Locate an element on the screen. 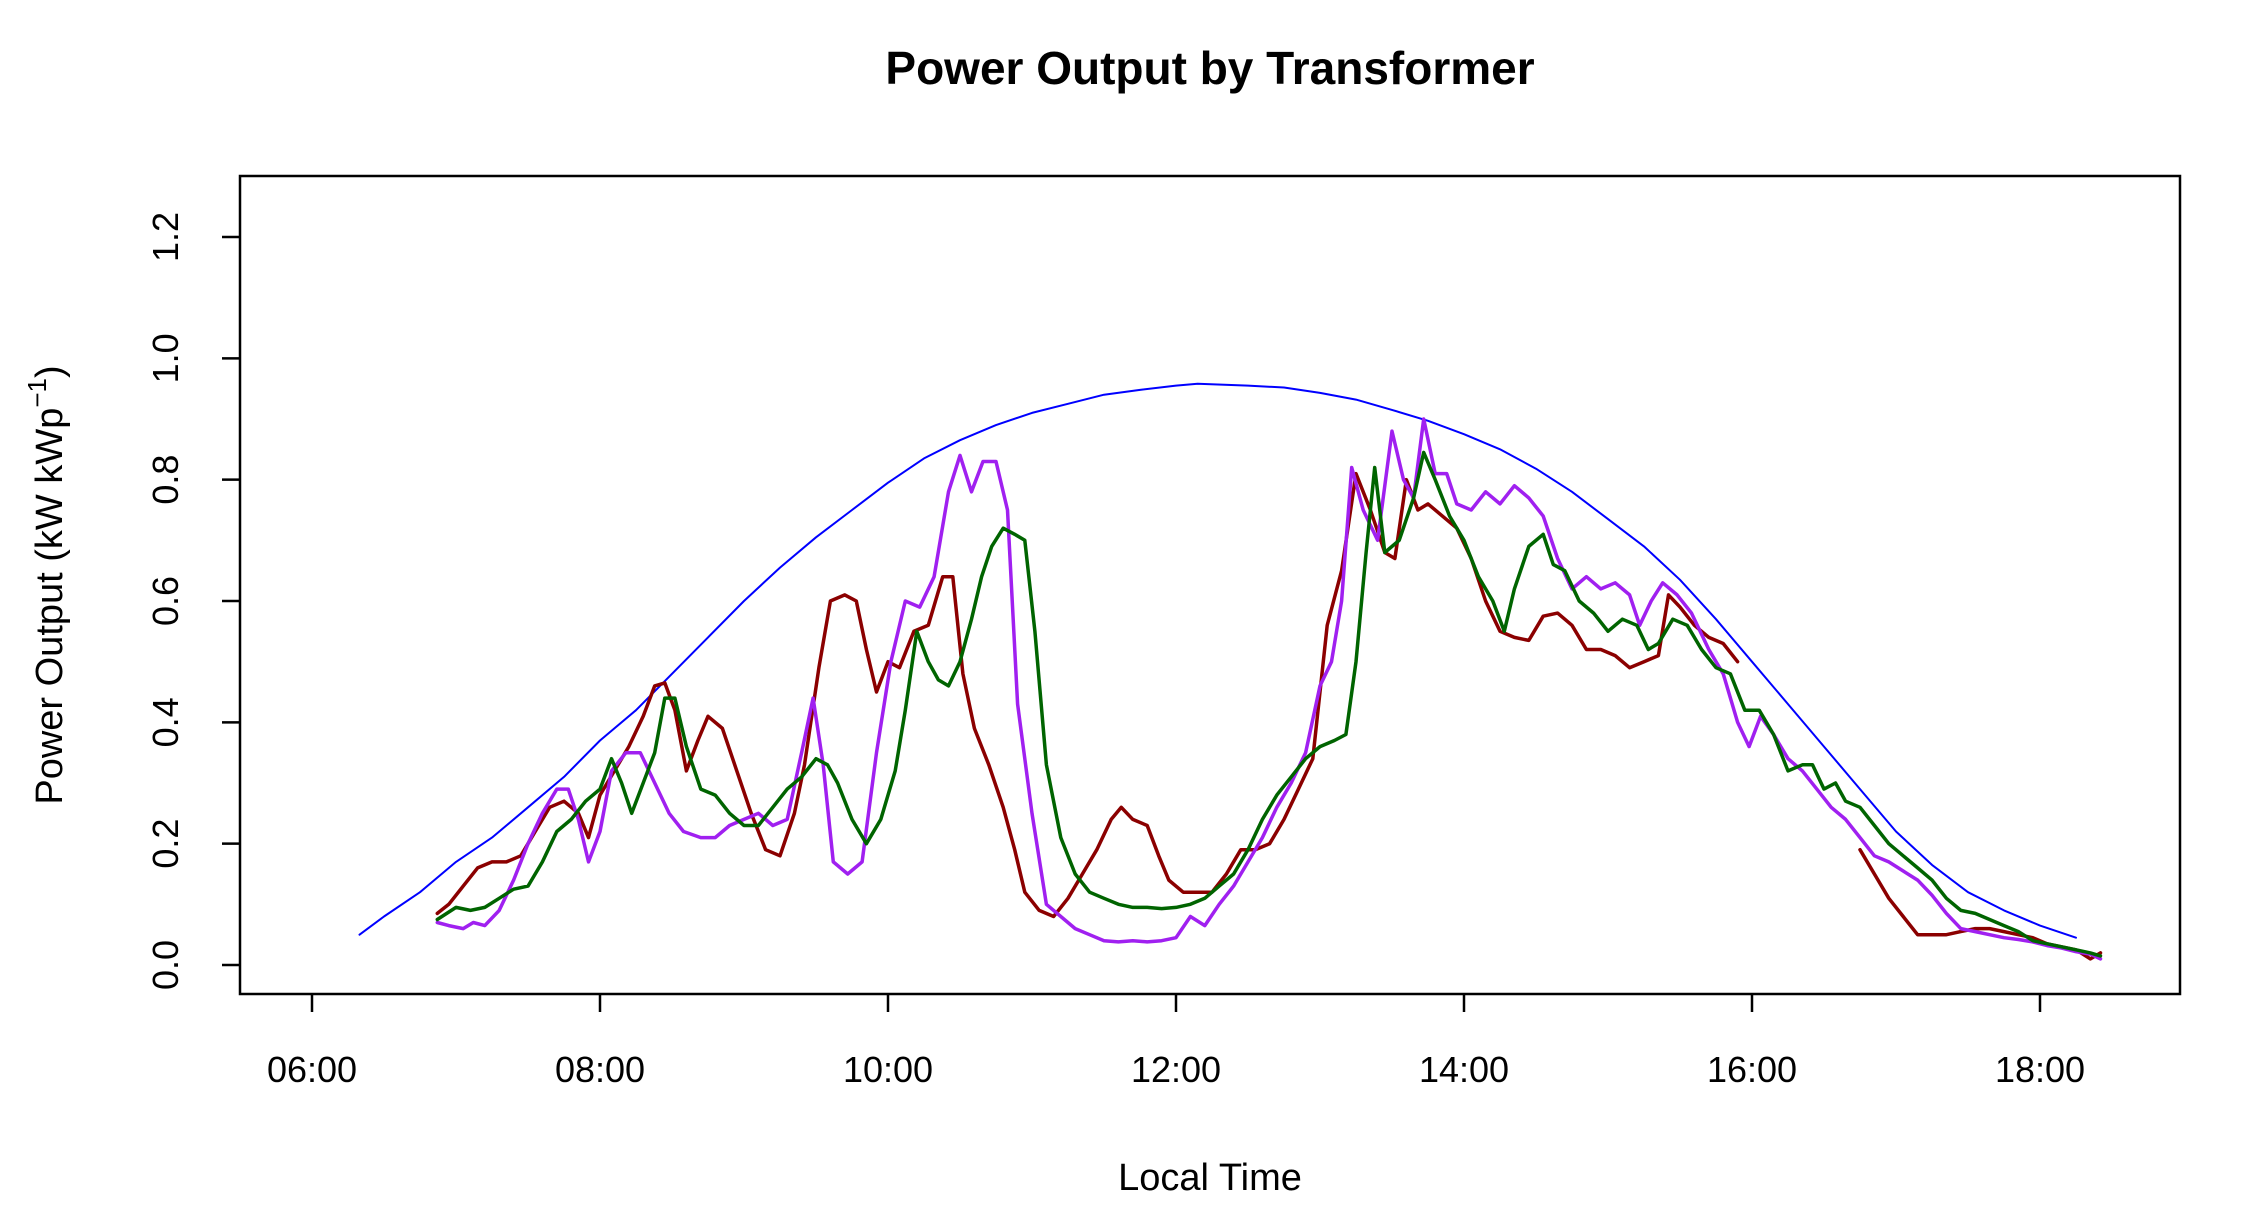  x-tick-label: 10:00 is located at coordinates (888, 1069).